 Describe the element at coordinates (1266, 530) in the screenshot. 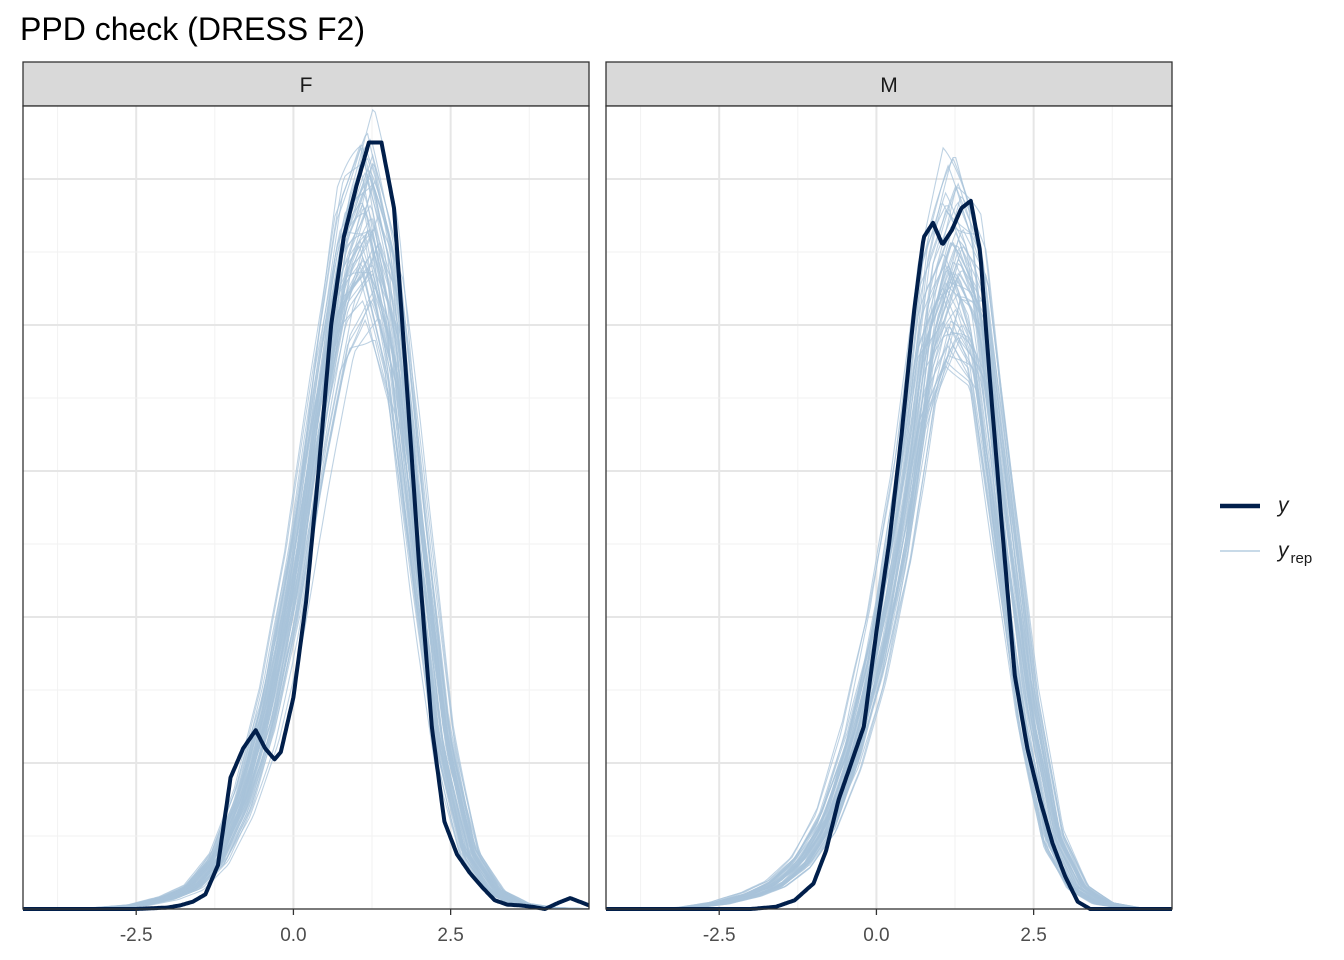

I see `legend: y y rep` at that location.